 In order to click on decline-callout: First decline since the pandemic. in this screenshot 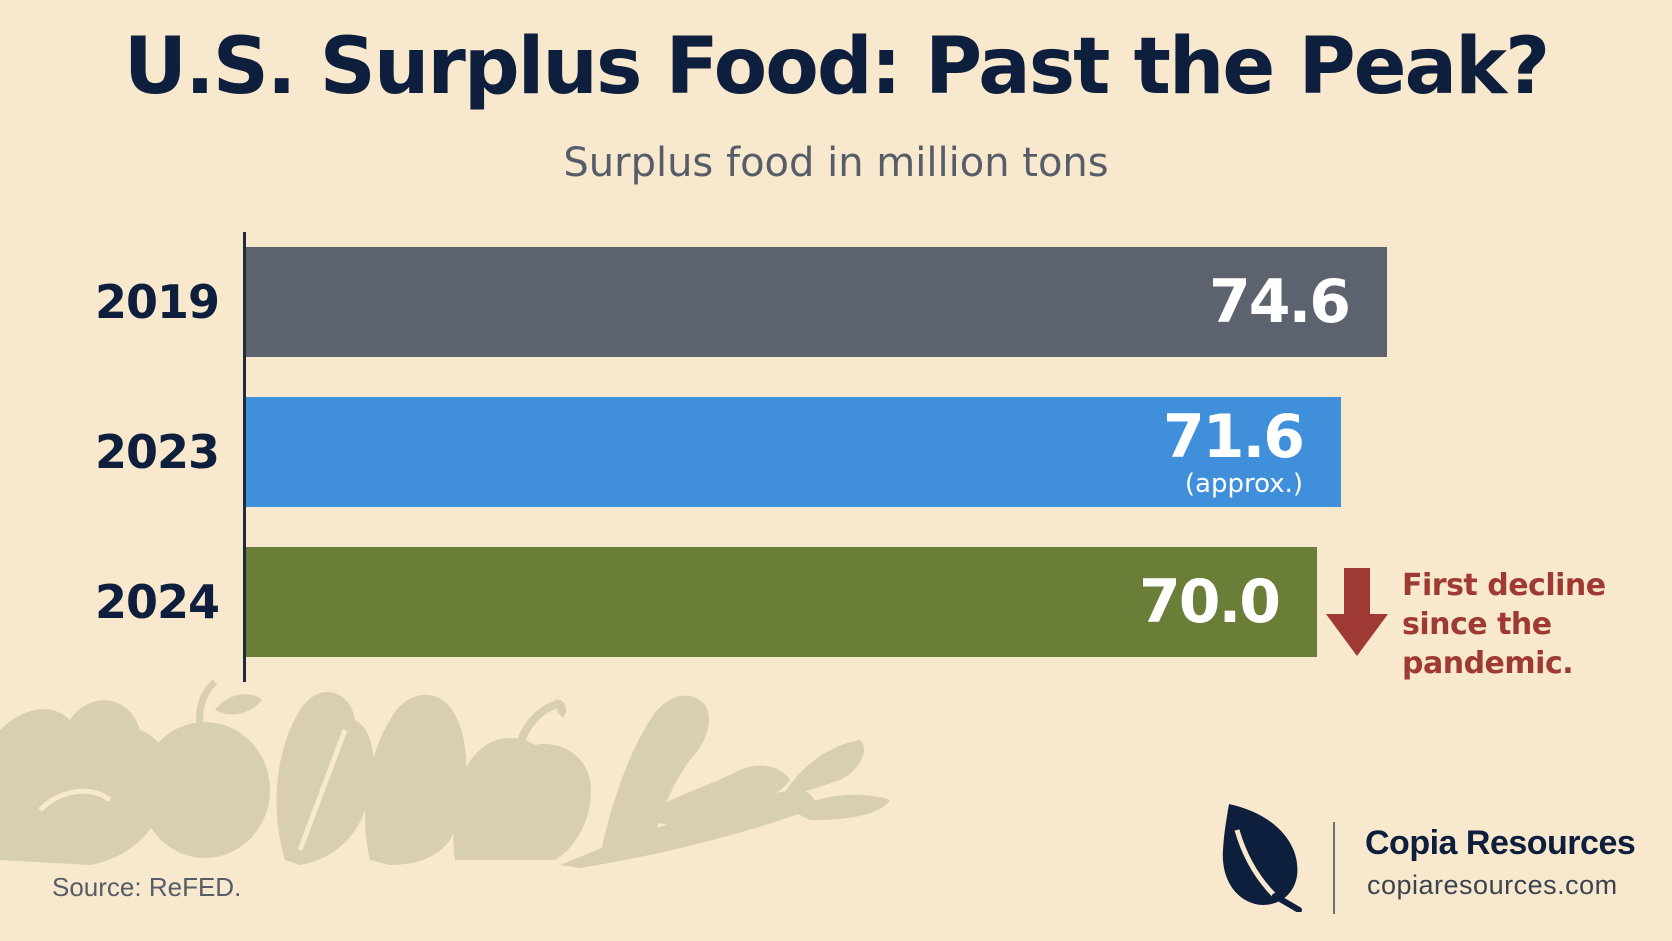, I will do `click(1466, 626)`.